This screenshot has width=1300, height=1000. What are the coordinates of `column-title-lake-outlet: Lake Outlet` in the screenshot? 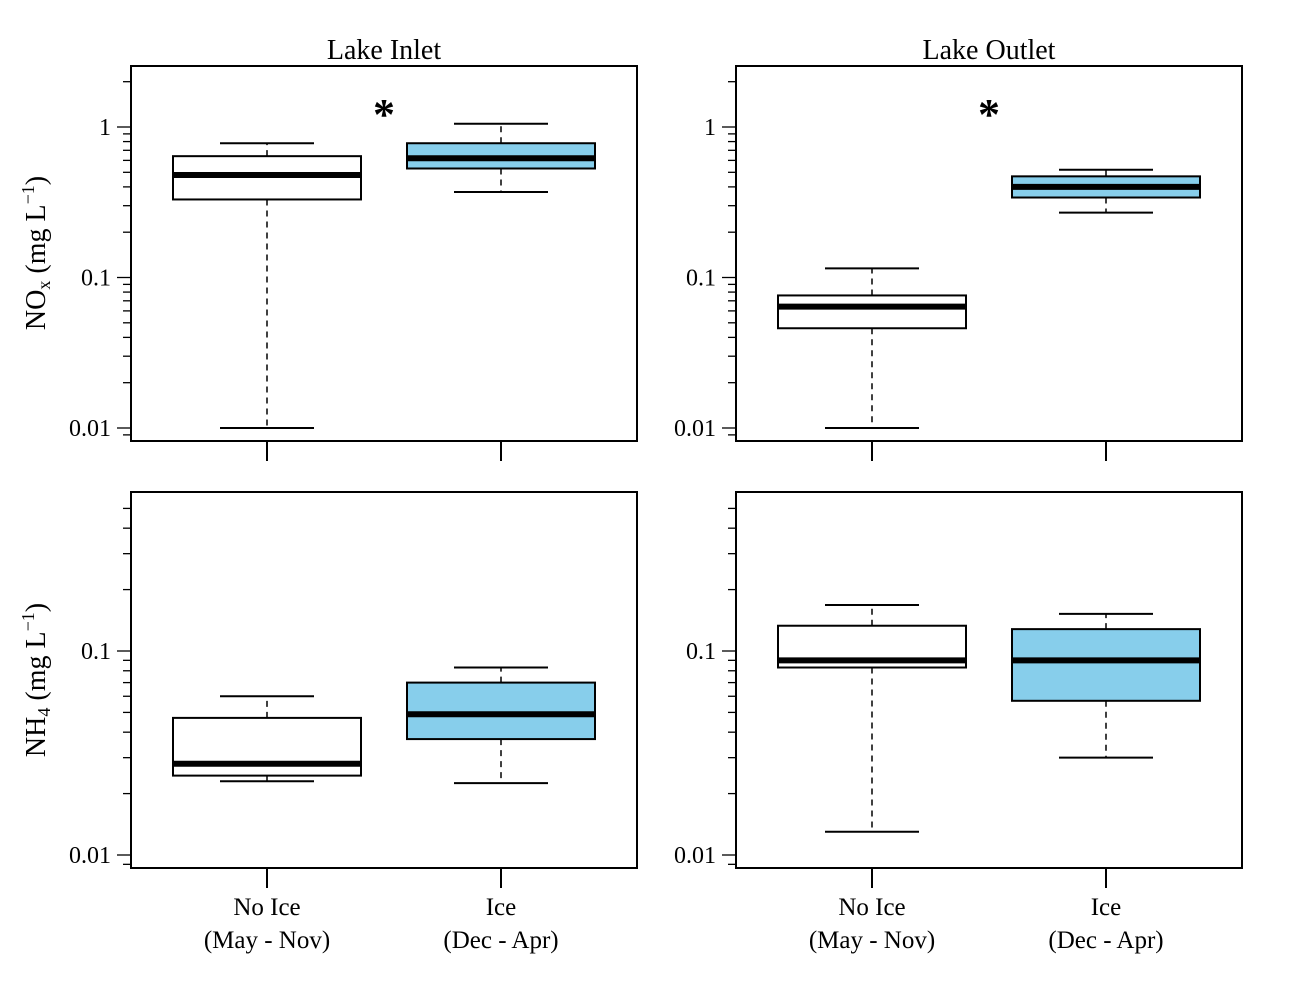 It's located at (989, 50).